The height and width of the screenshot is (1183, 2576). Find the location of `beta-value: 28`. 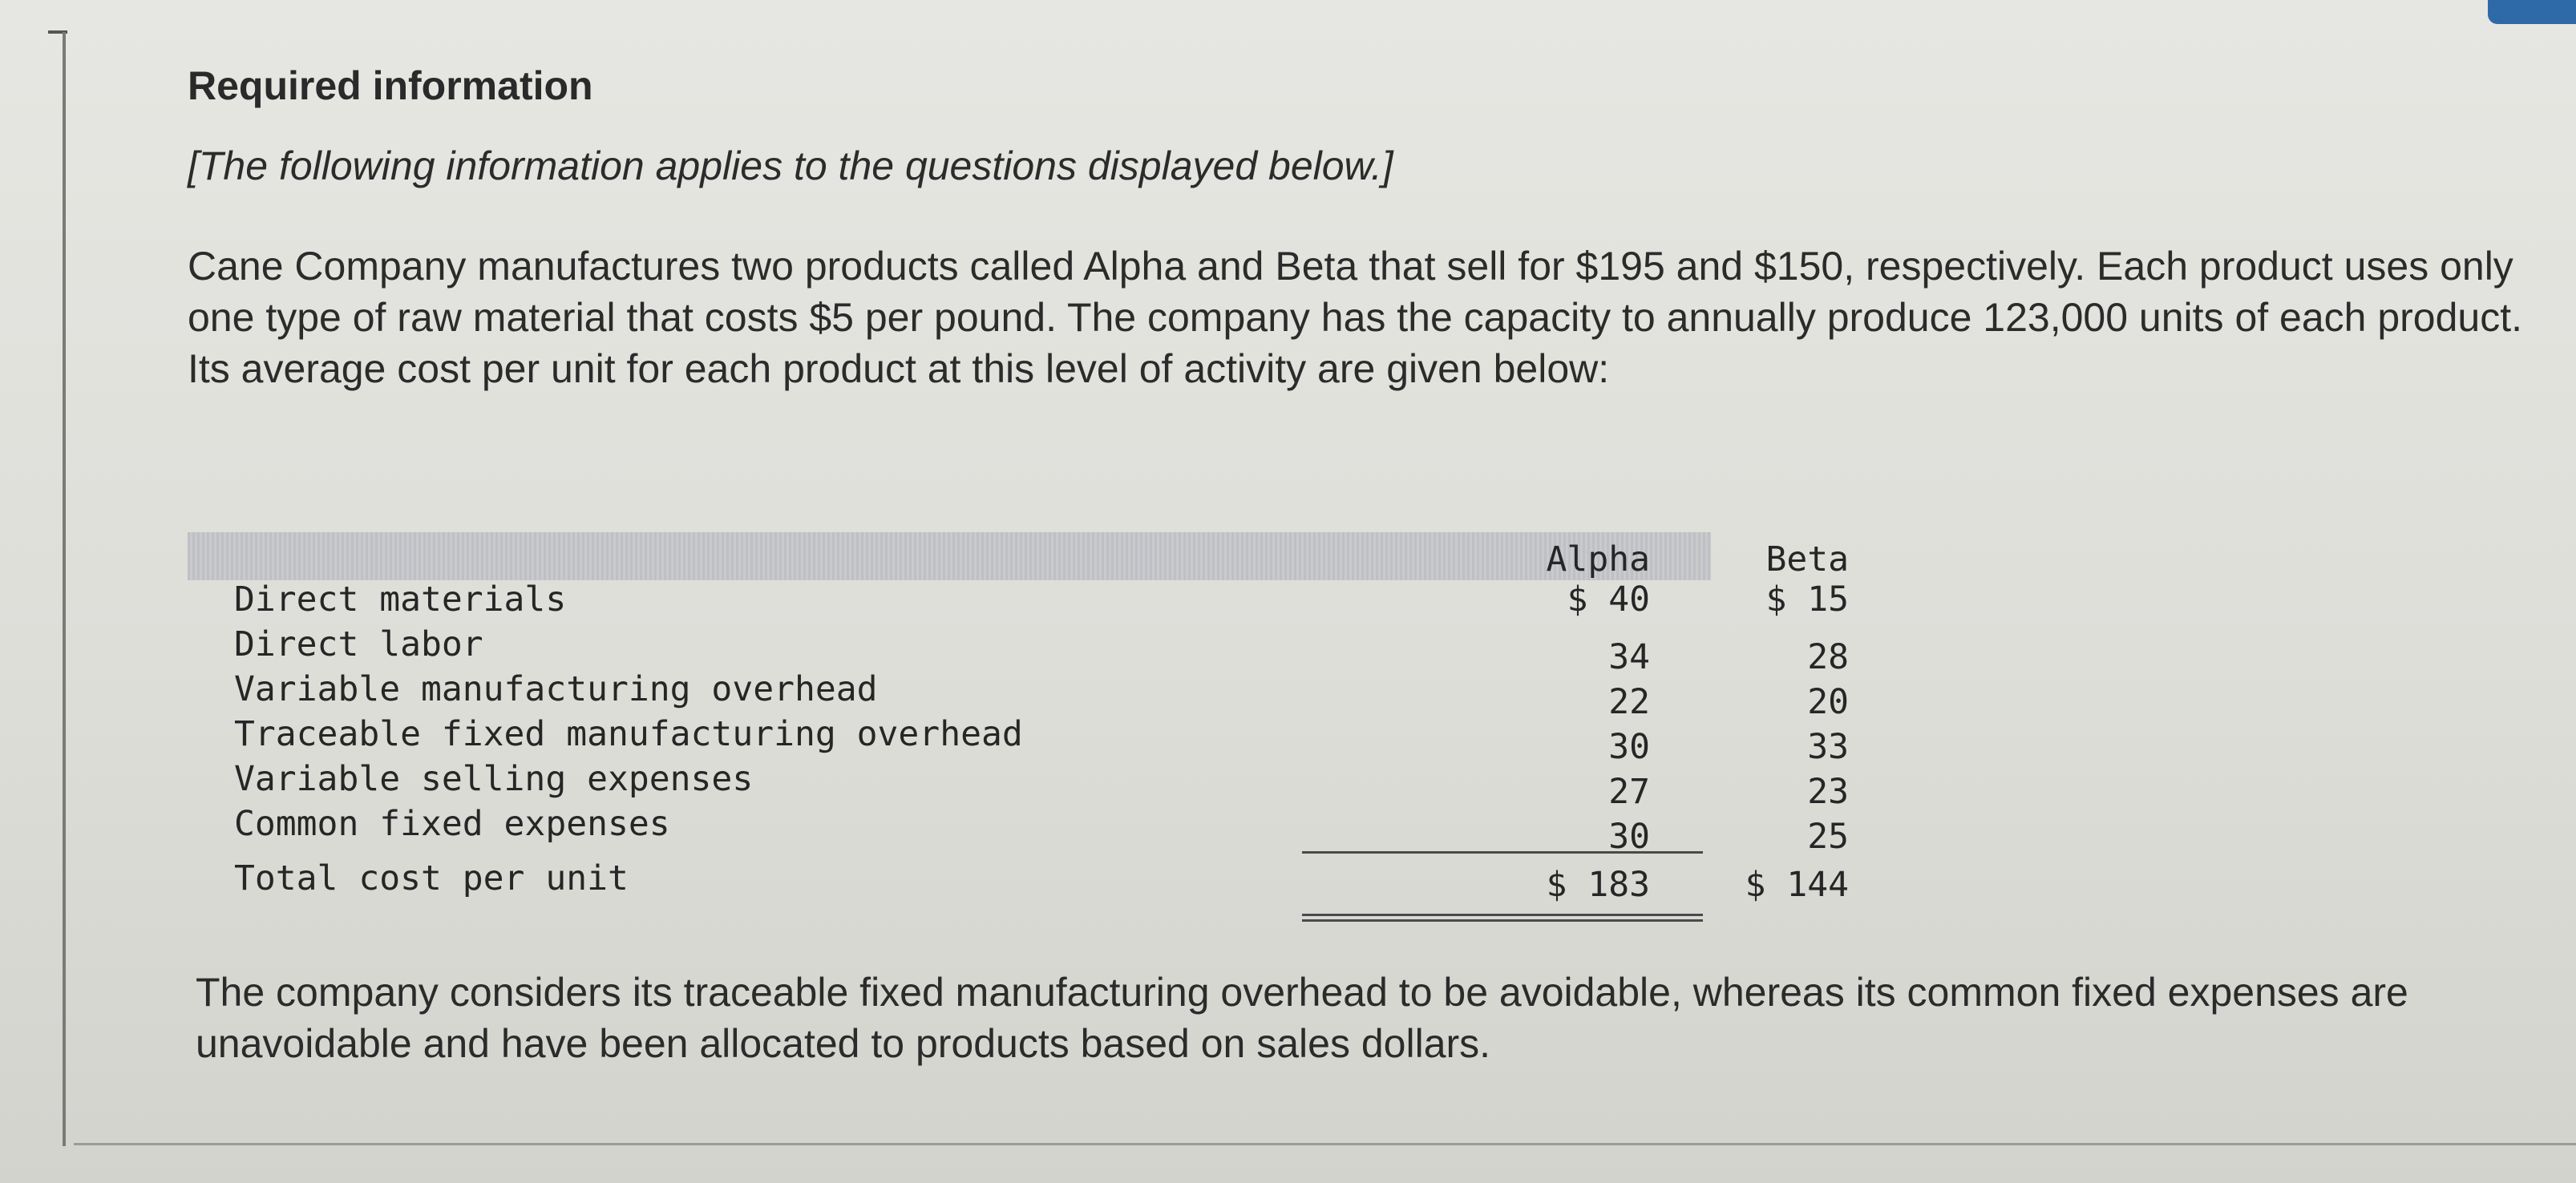

beta-value: 28 is located at coordinates (1828, 657).